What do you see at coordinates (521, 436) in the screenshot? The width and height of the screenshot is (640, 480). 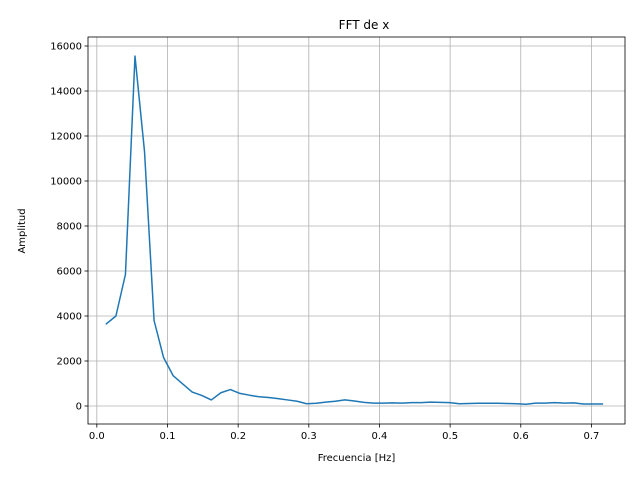 I see `x-tick-label: 0.6` at bounding box center [521, 436].